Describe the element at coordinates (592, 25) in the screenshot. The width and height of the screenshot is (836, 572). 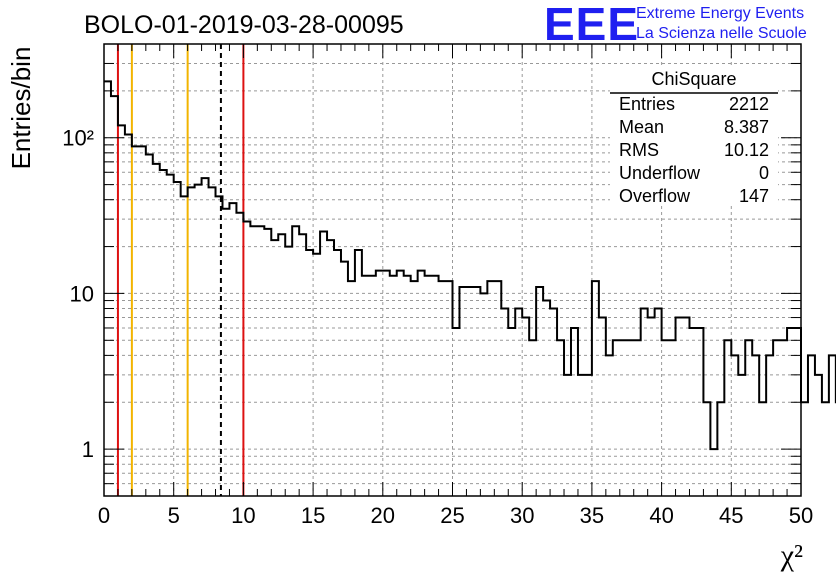
I see `eee-logo: EEE` at that location.